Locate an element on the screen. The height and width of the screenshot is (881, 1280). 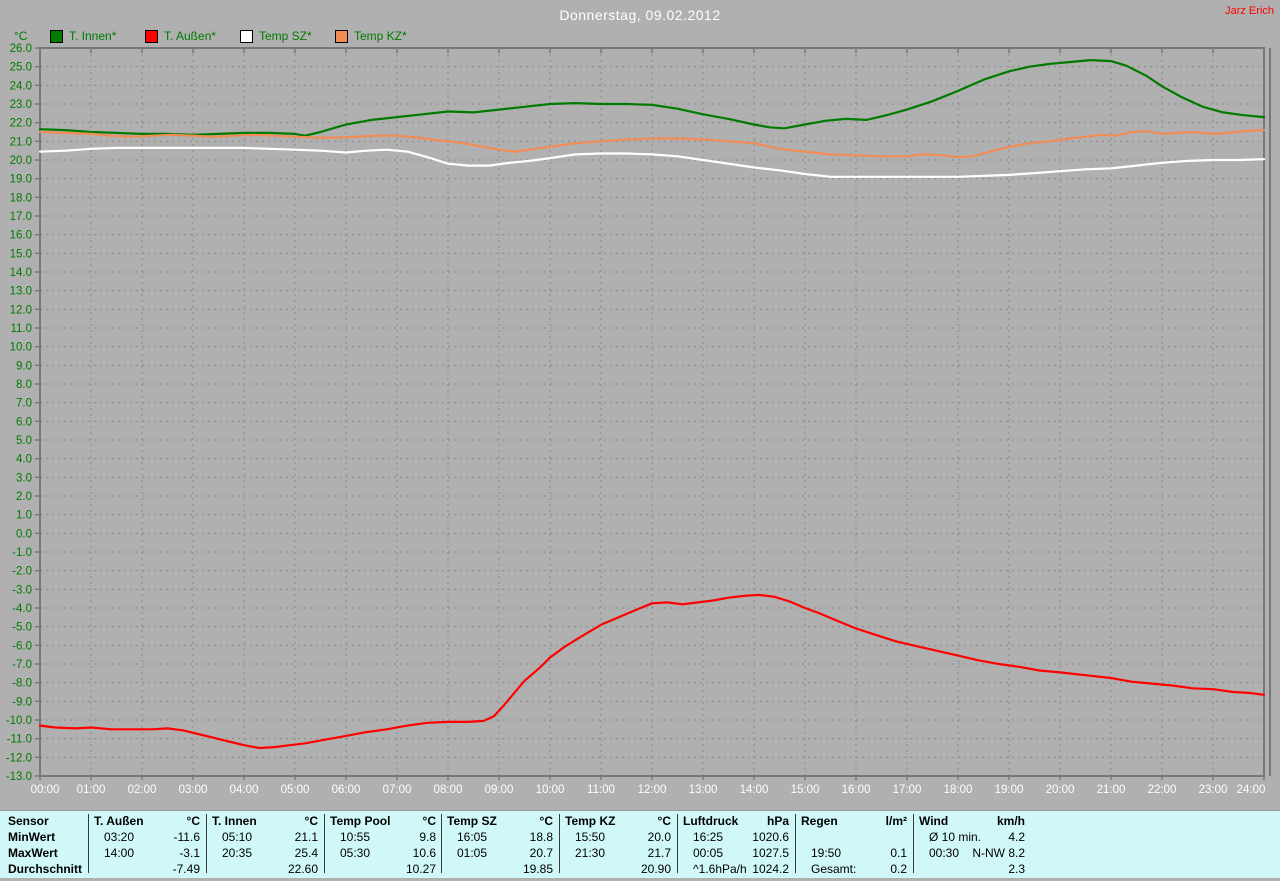
y-tick-label: 3.0 is located at coordinates (24, 478).